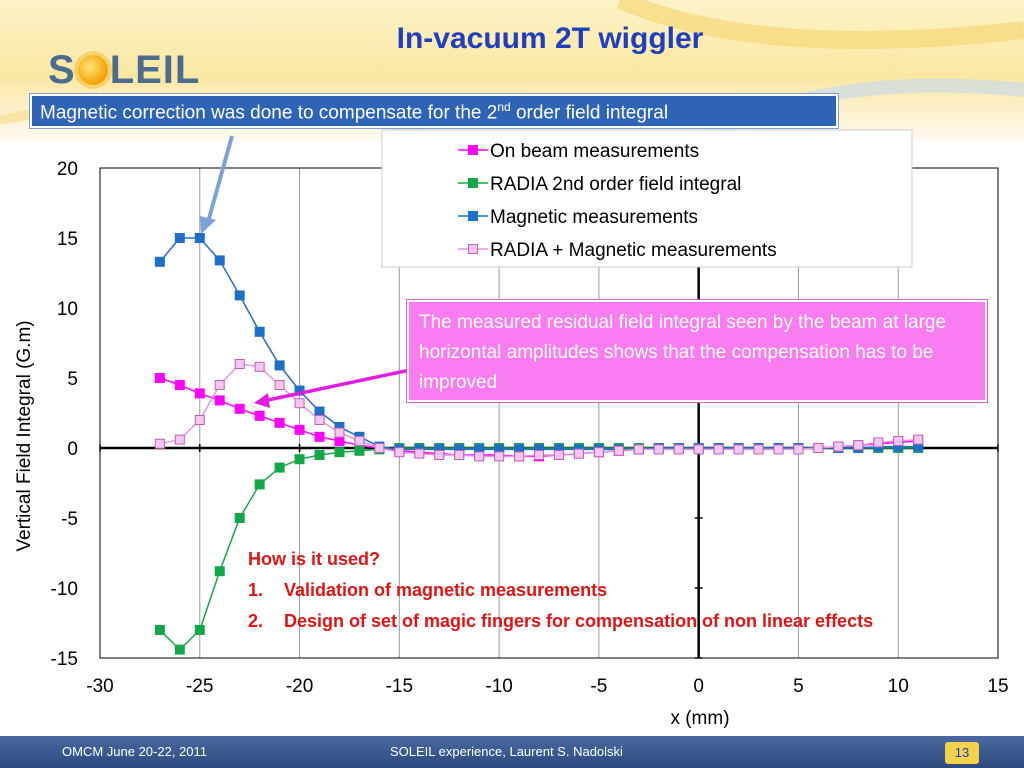 Image resolution: width=1024 pixels, height=768 pixels. What do you see at coordinates (256, 590) in the screenshot?
I see `item-number: 1.` at bounding box center [256, 590].